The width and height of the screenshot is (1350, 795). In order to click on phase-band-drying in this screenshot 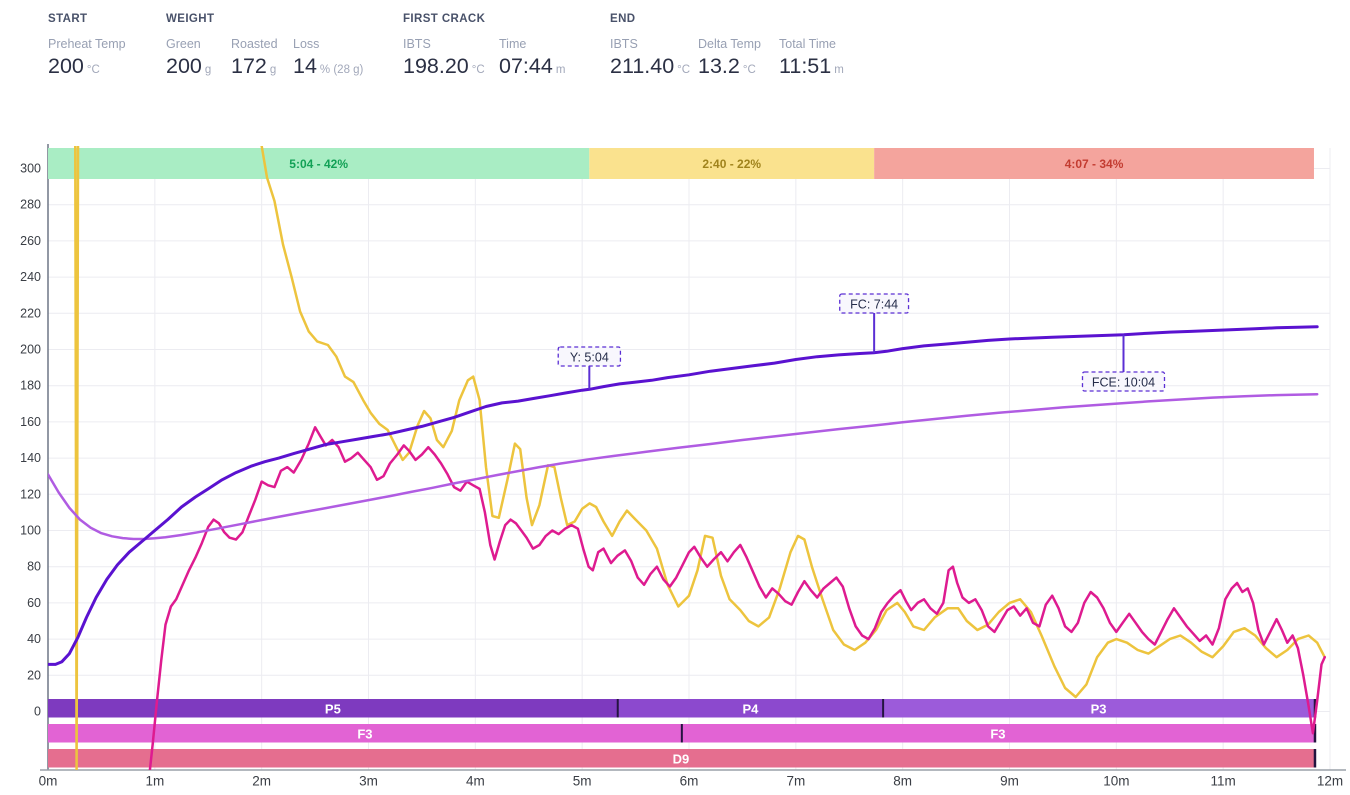, I will do `click(319, 163)`.